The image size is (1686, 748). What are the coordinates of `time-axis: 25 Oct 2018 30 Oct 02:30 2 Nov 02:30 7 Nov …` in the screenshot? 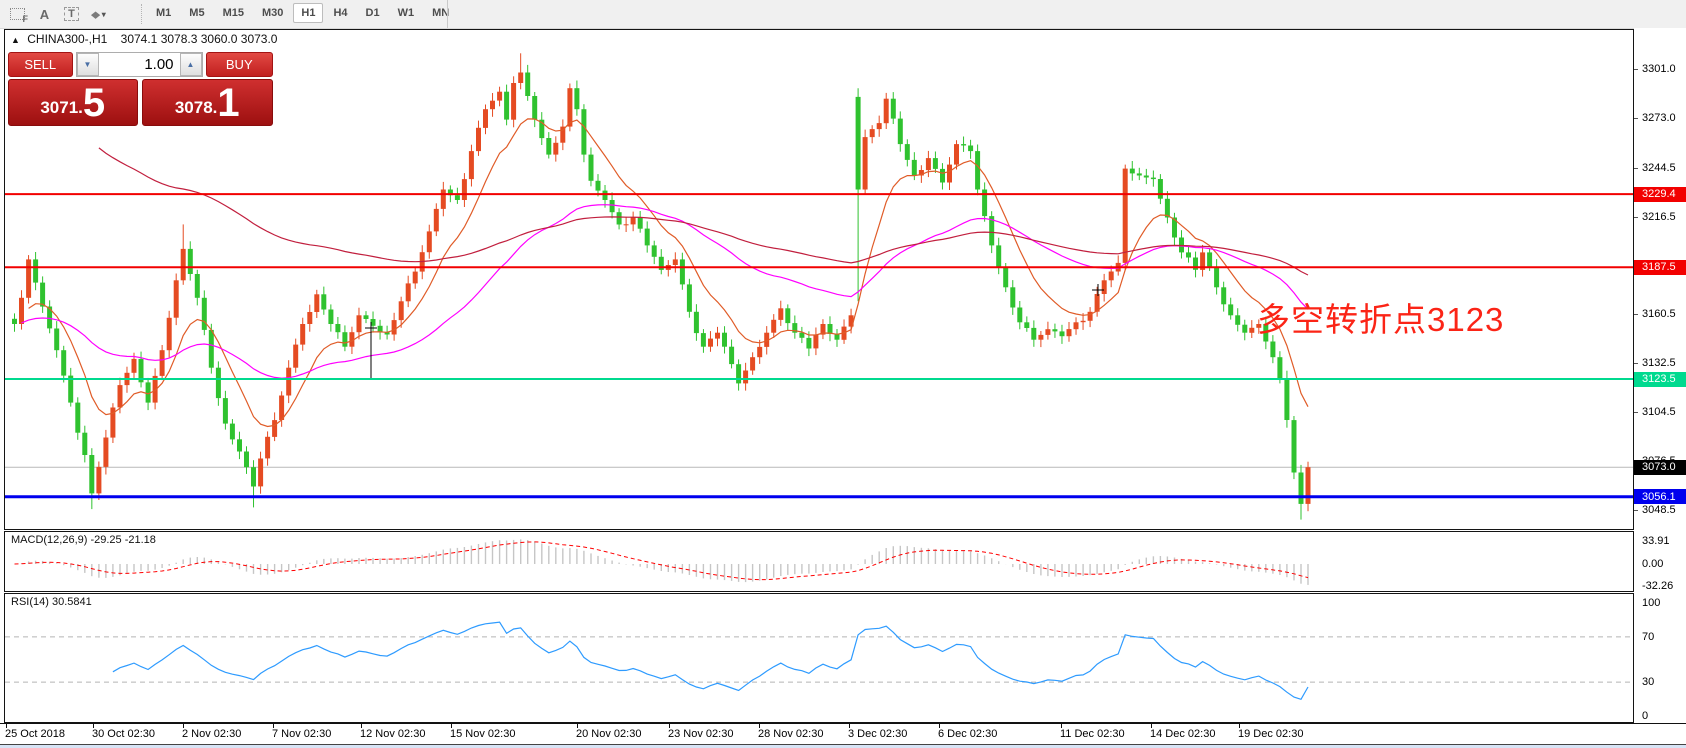 It's located at (843, 734).